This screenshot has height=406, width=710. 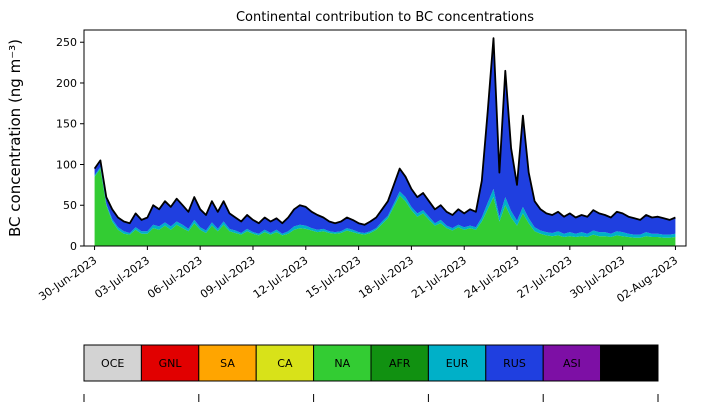 I want to click on y-tick-label: 200, so click(x=66, y=83).